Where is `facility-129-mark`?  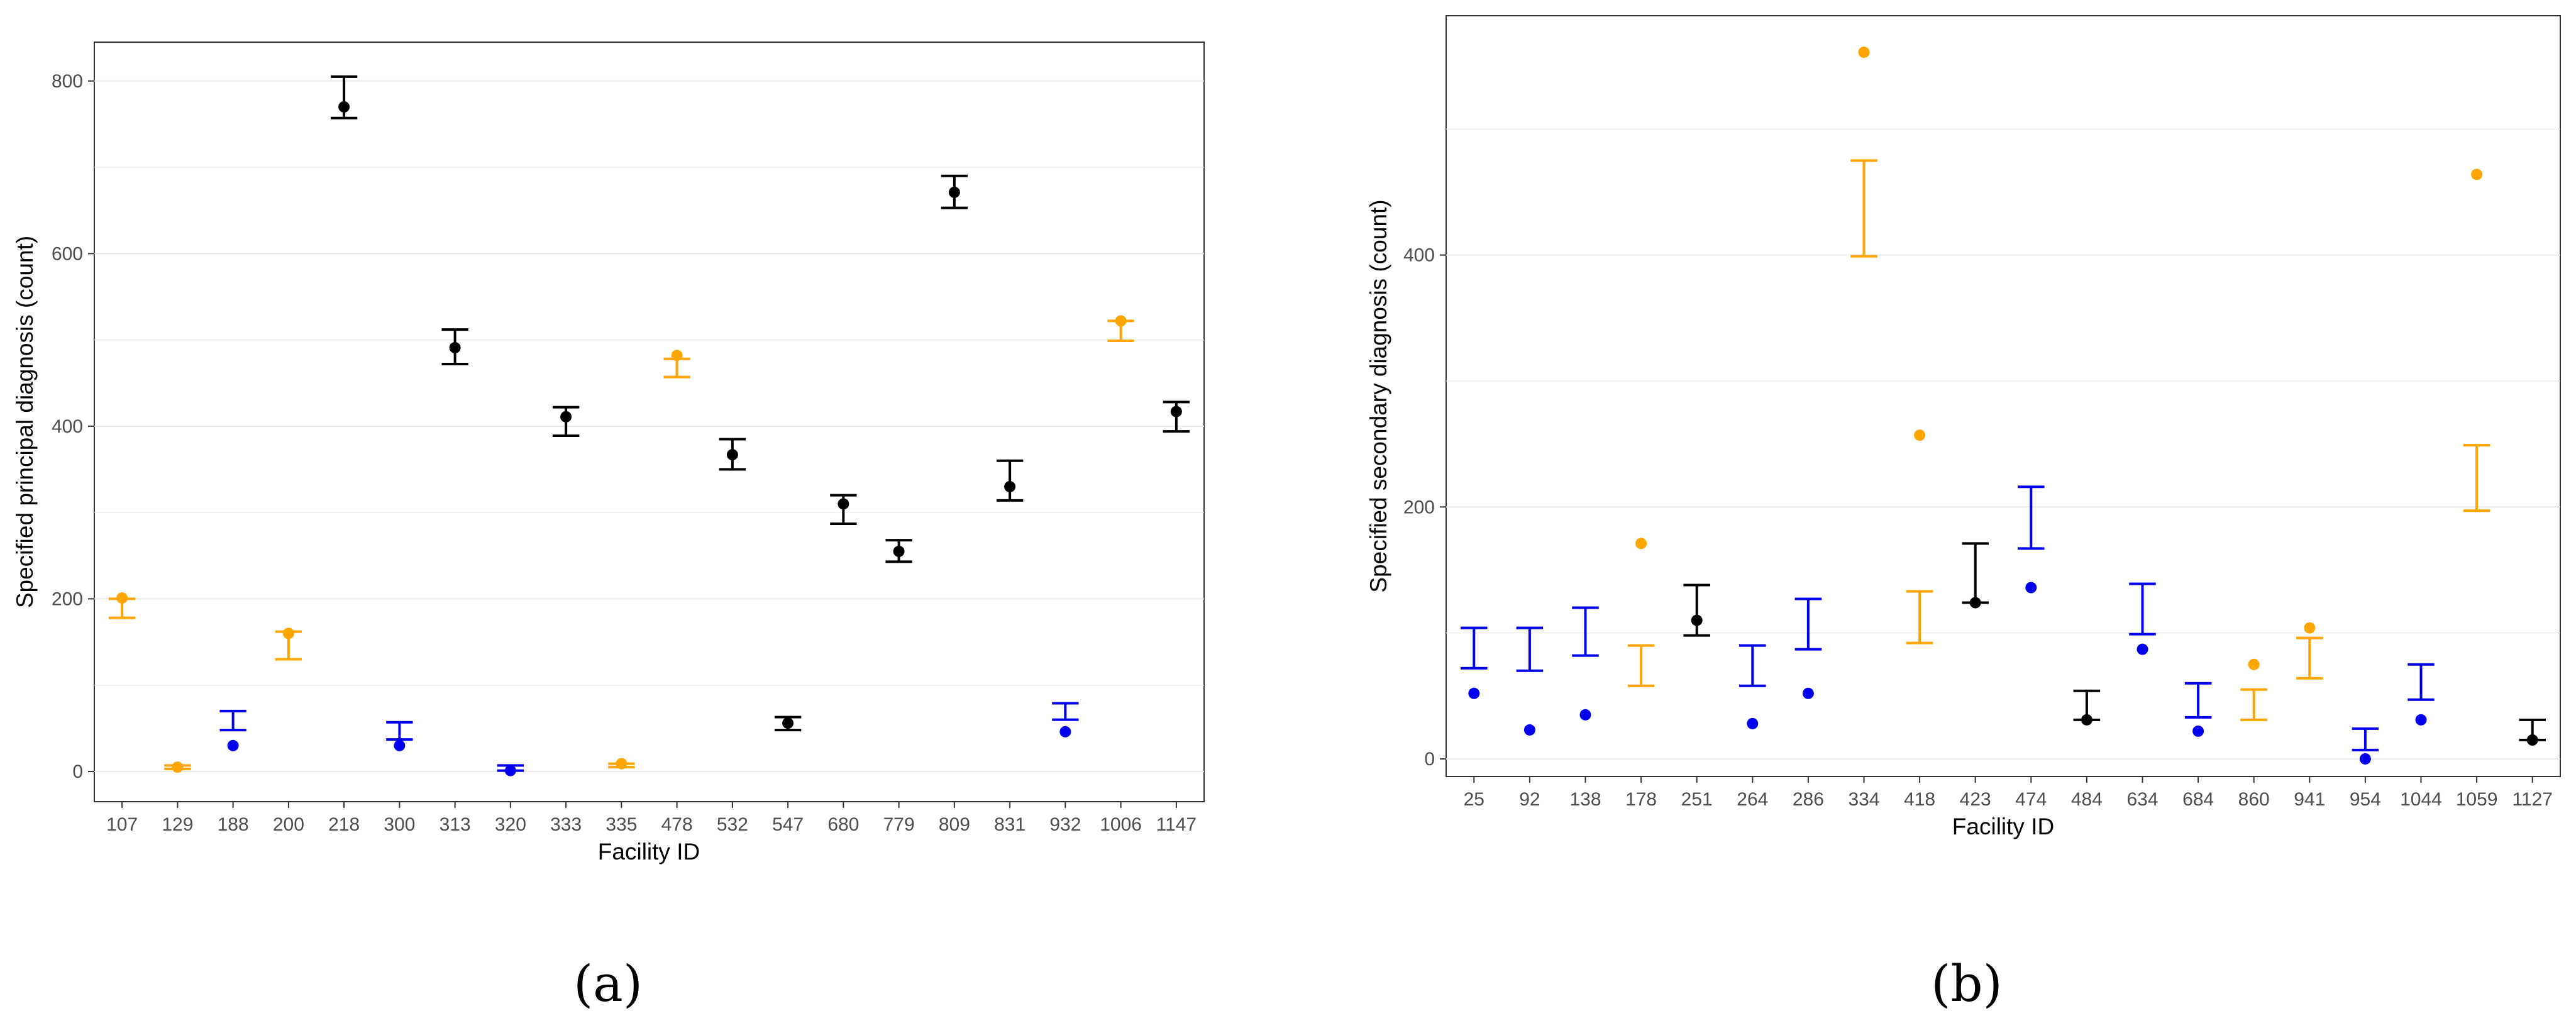 facility-129-mark is located at coordinates (177, 767).